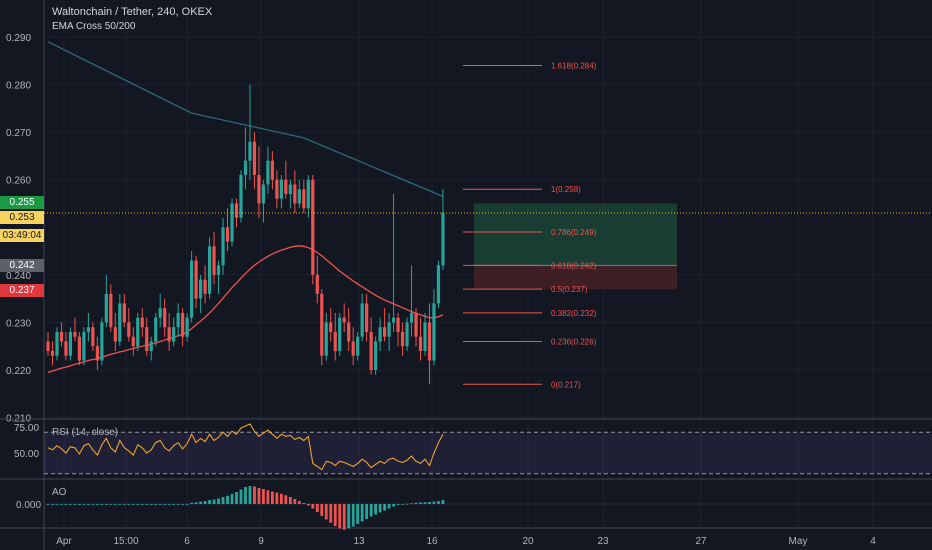 The image size is (932, 550). What do you see at coordinates (22, 202) in the screenshot?
I see `price-tag-high: 0.255` at bounding box center [22, 202].